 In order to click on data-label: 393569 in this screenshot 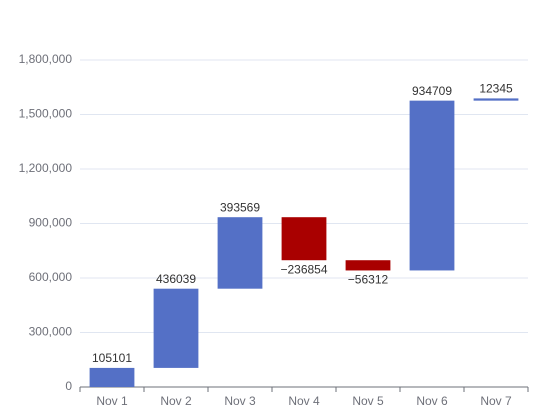, I will do `click(240, 207)`.